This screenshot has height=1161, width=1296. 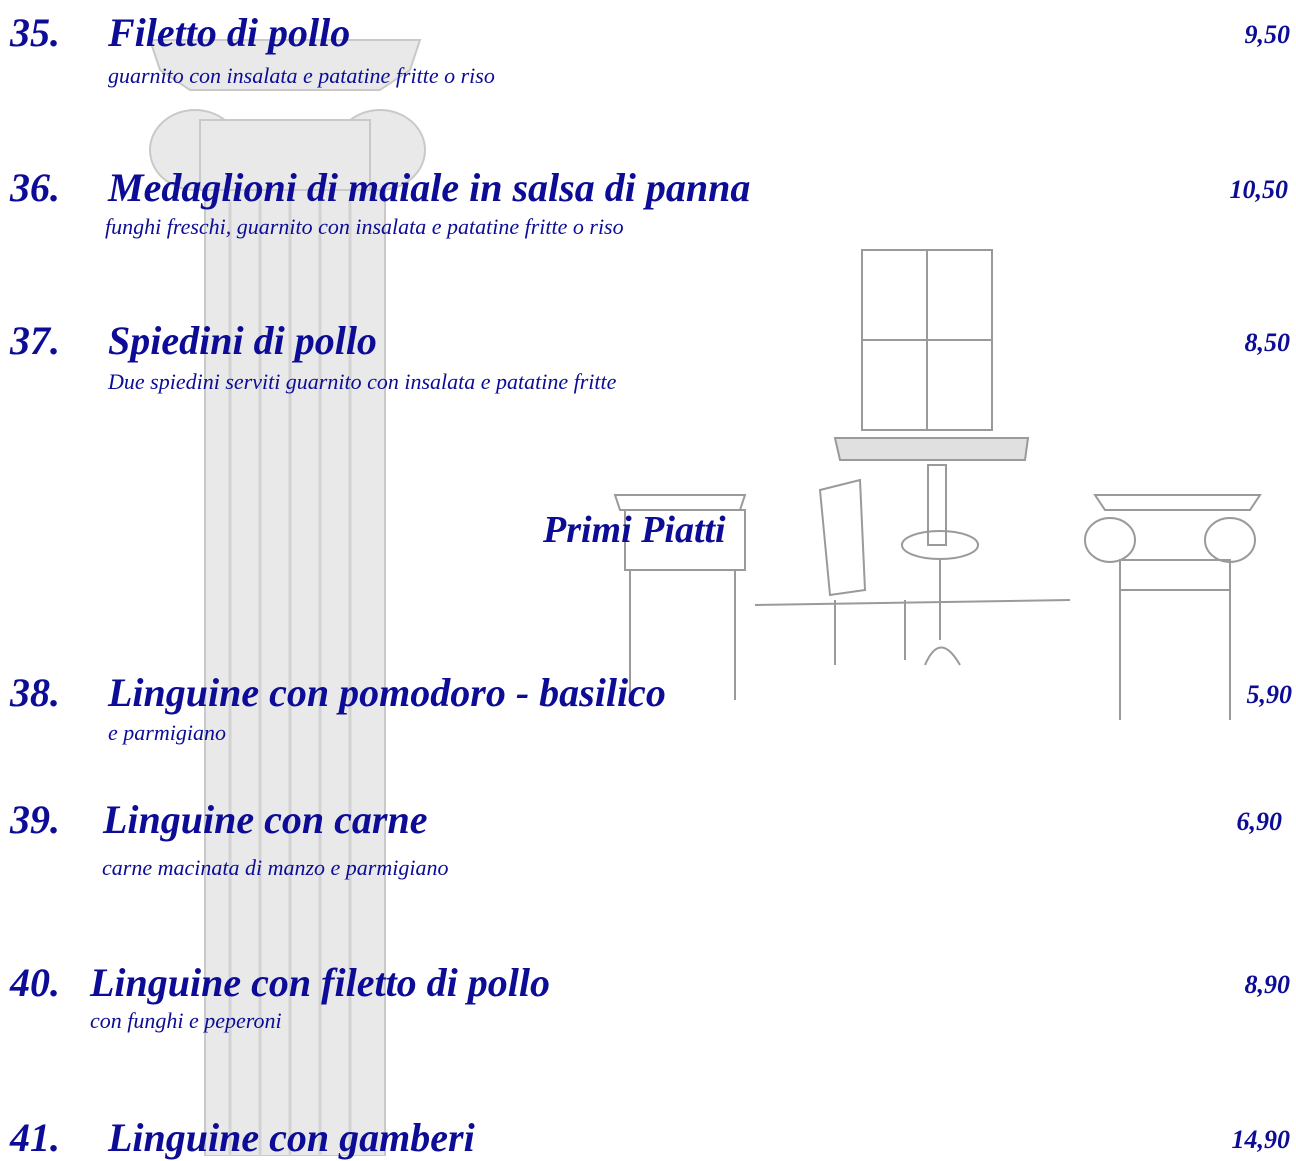 I want to click on item-price: 8,50, so click(x=1267, y=342).